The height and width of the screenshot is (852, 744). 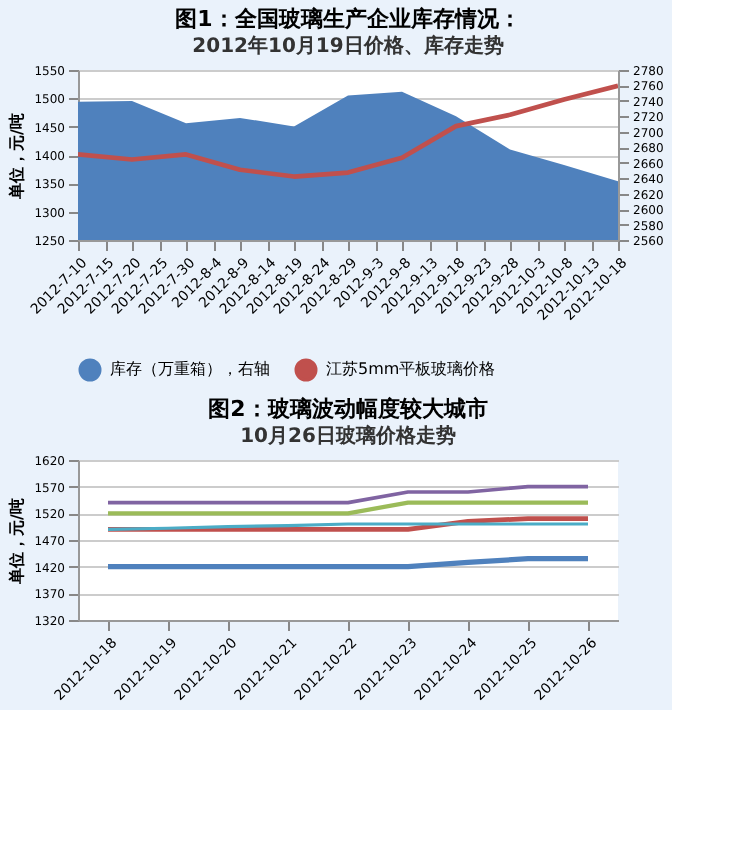 What do you see at coordinates (411, 369) in the screenshot?
I see `legend-label: 江苏5mm平板玻璃价格` at bounding box center [411, 369].